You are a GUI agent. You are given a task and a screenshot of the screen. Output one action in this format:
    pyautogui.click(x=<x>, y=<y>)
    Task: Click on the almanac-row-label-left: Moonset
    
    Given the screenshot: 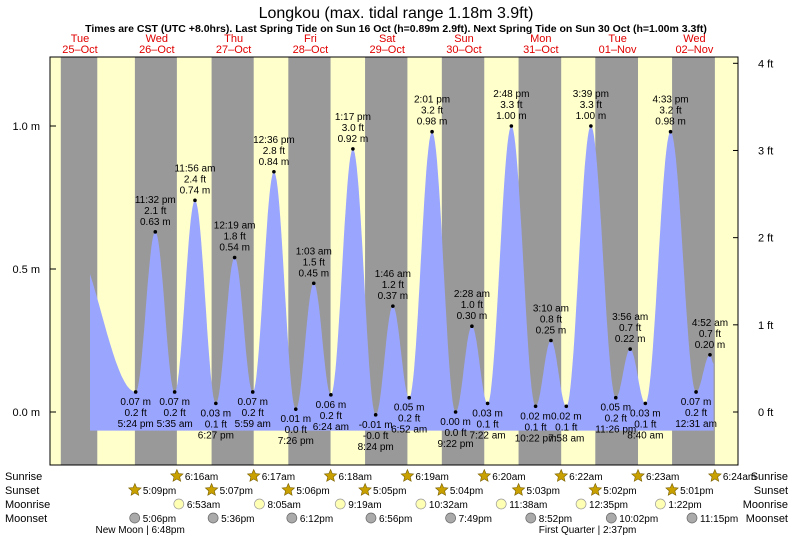 What is the action you would take?
    pyautogui.click(x=26, y=519)
    